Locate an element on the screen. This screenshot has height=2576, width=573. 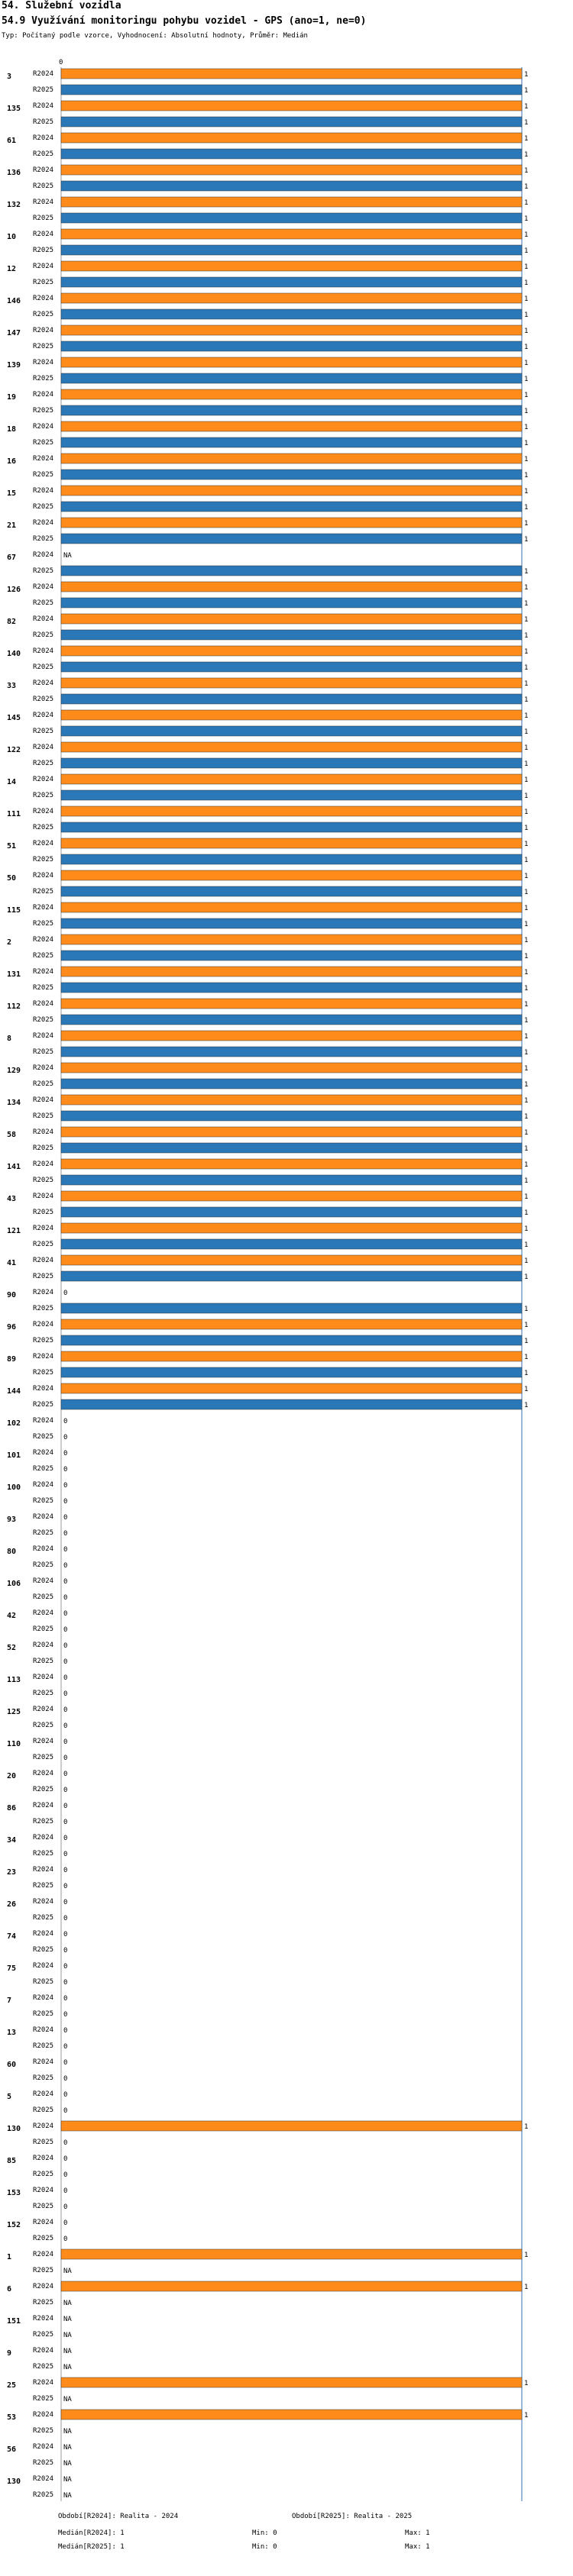
data-label: NA is located at coordinates (67, 2496).